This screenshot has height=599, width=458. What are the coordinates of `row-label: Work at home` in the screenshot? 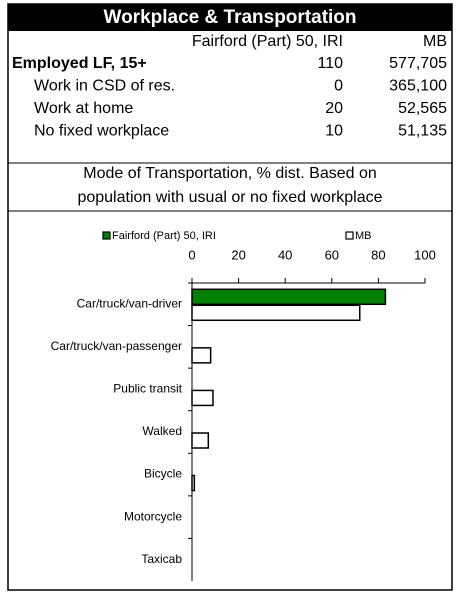 It's located at (83, 108).